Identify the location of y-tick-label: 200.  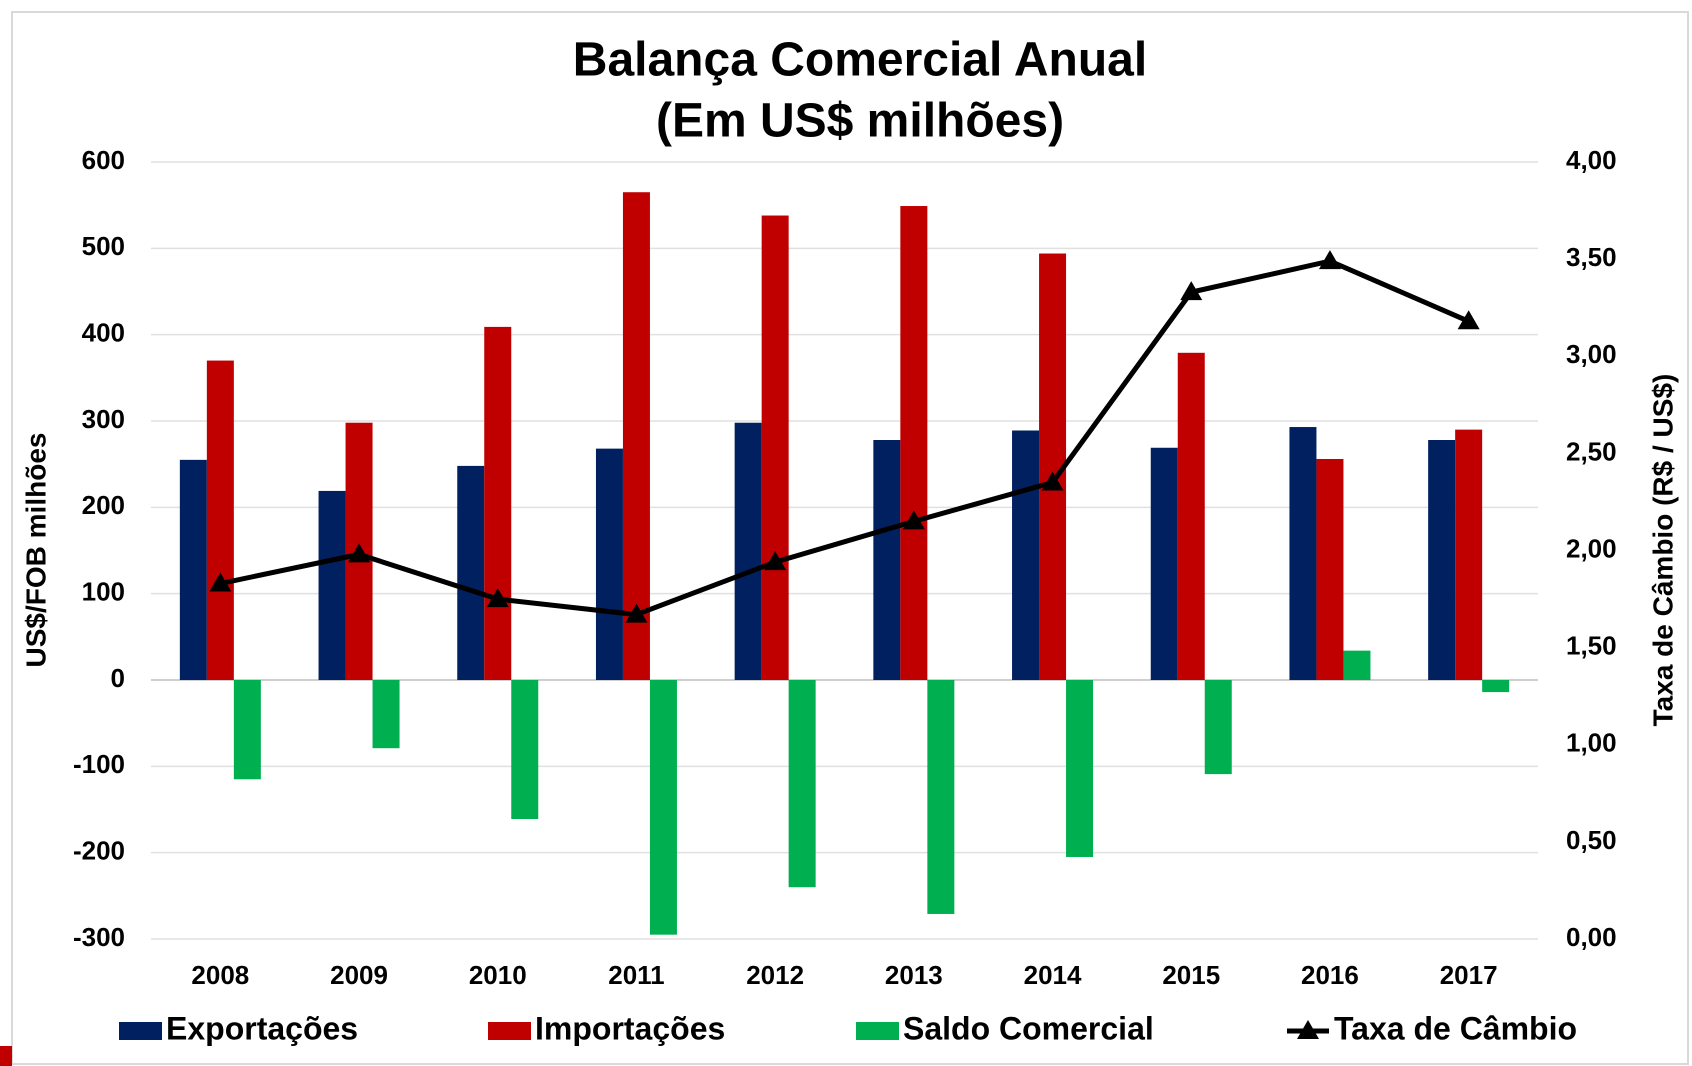
(103, 505).